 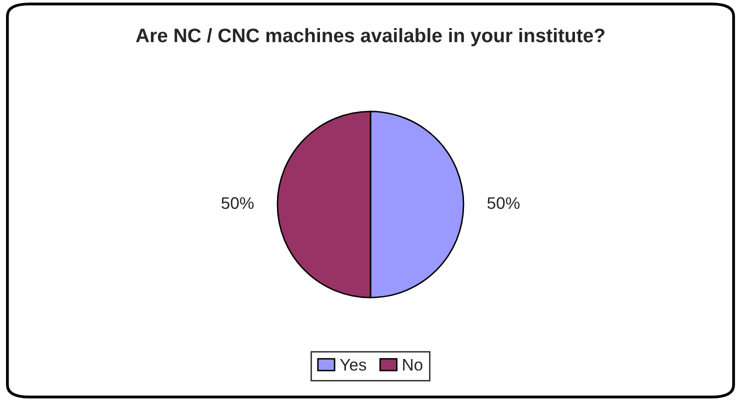 What do you see at coordinates (412, 365) in the screenshot?
I see `legend-label: No` at bounding box center [412, 365].